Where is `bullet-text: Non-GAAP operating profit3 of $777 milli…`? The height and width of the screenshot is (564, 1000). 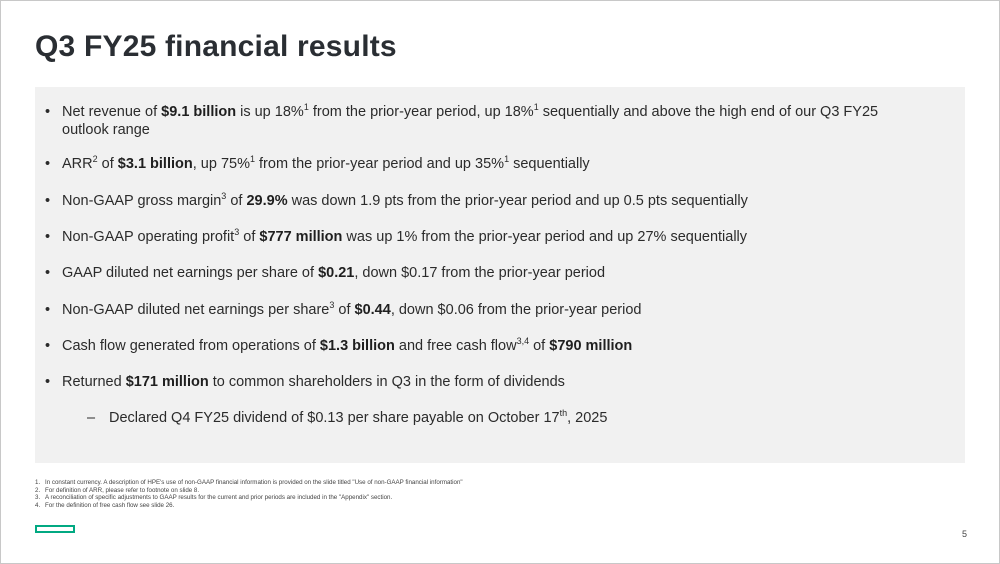
bullet-text: Non-GAAP operating profit3 of $777 milli… is located at coordinates (493, 237).